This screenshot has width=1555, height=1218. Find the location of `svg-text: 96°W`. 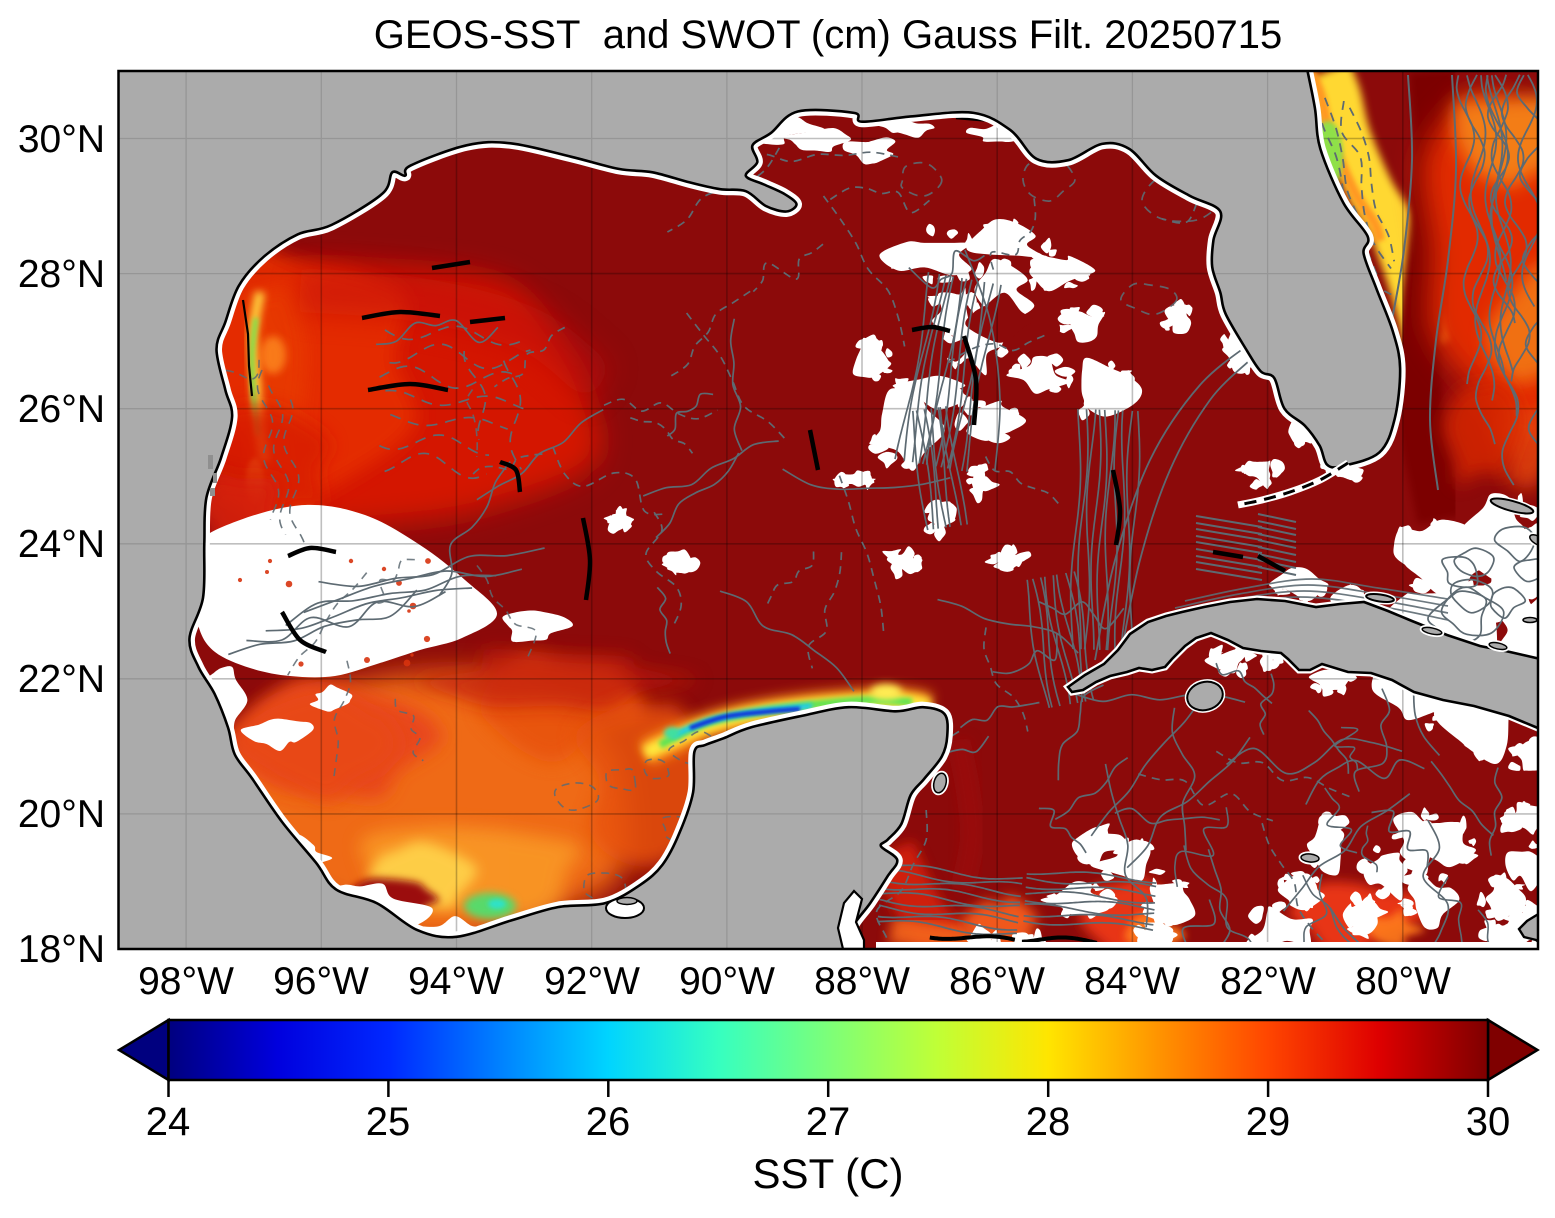

svg-text: 96°W is located at coordinates (321, 981).